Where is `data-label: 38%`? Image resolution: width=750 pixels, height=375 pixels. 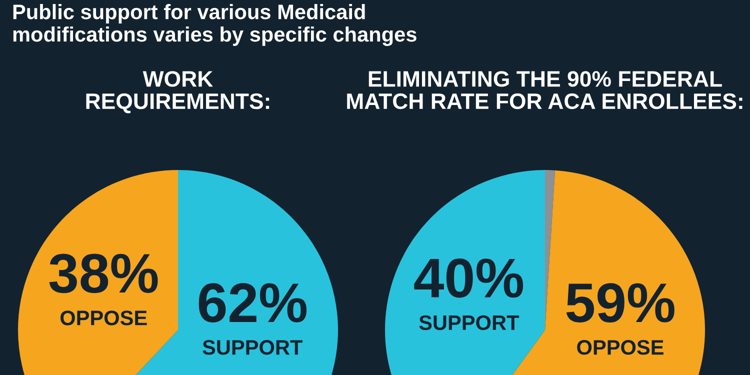 data-label: 38% is located at coordinates (103, 274).